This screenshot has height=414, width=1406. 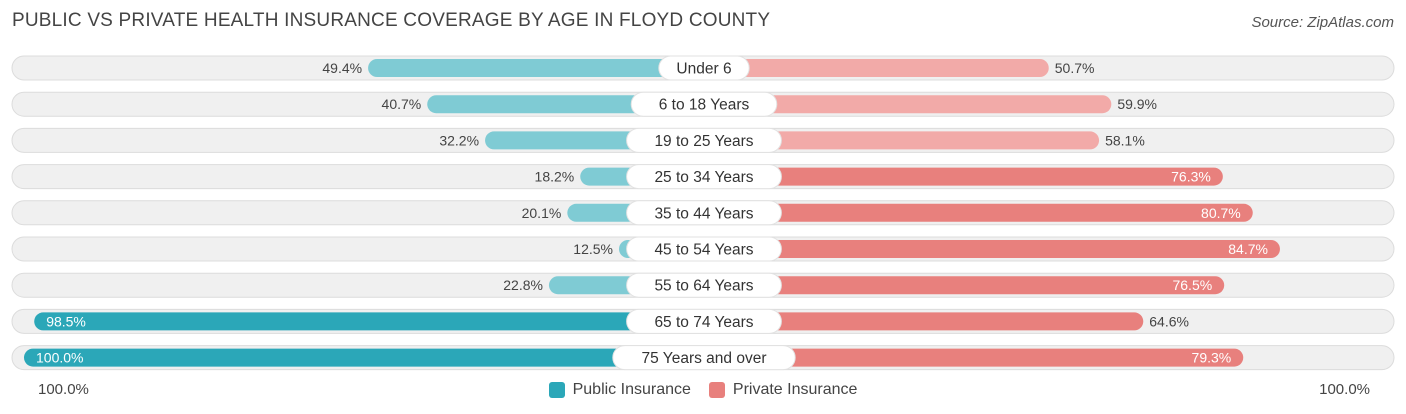 I want to click on legend-swatch-private, so click(x=716, y=390).